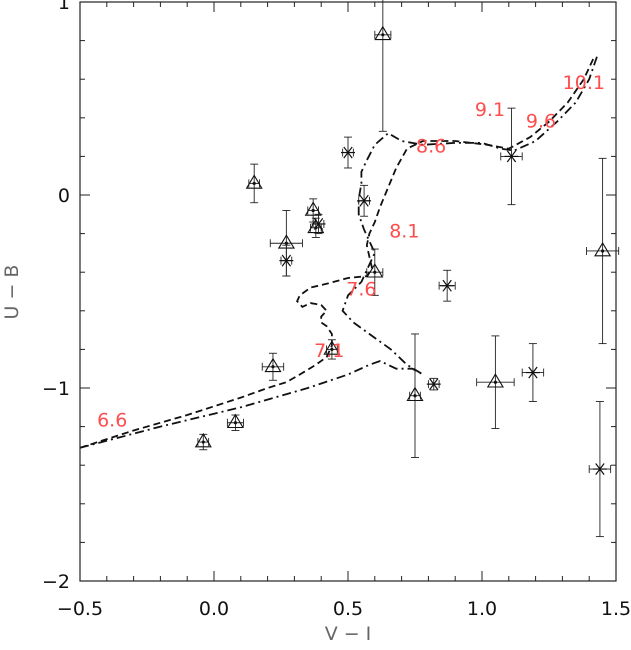 The height and width of the screenshot is (650, 631). What do you see at coordinates (361, 289) in the screenshot?
I see `age-label: 7.6` at bounding box center [361, 289].